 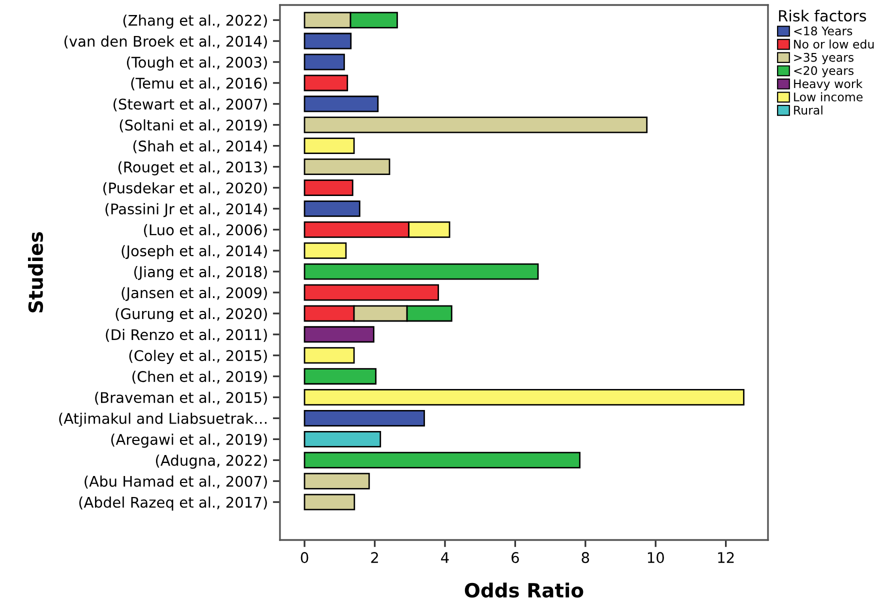 I want to click on y-tick-label: (Rouget et al., 2013), so click(x=192, y=168).